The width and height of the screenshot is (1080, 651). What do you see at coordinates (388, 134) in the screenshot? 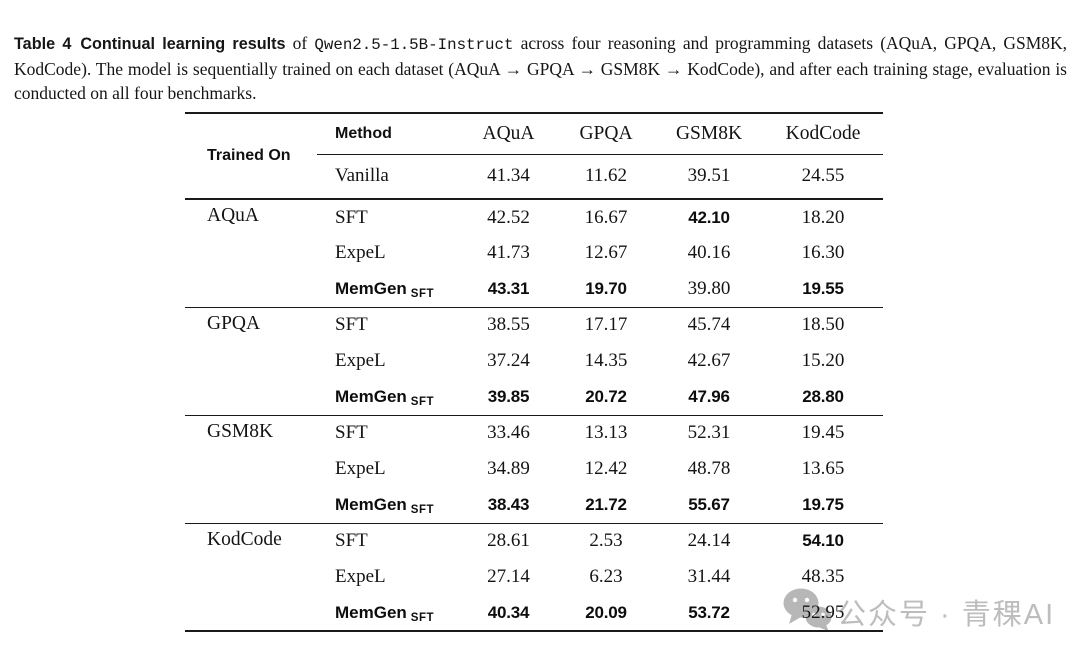
I see `method-header: Method` at bounding box center [388, 134].